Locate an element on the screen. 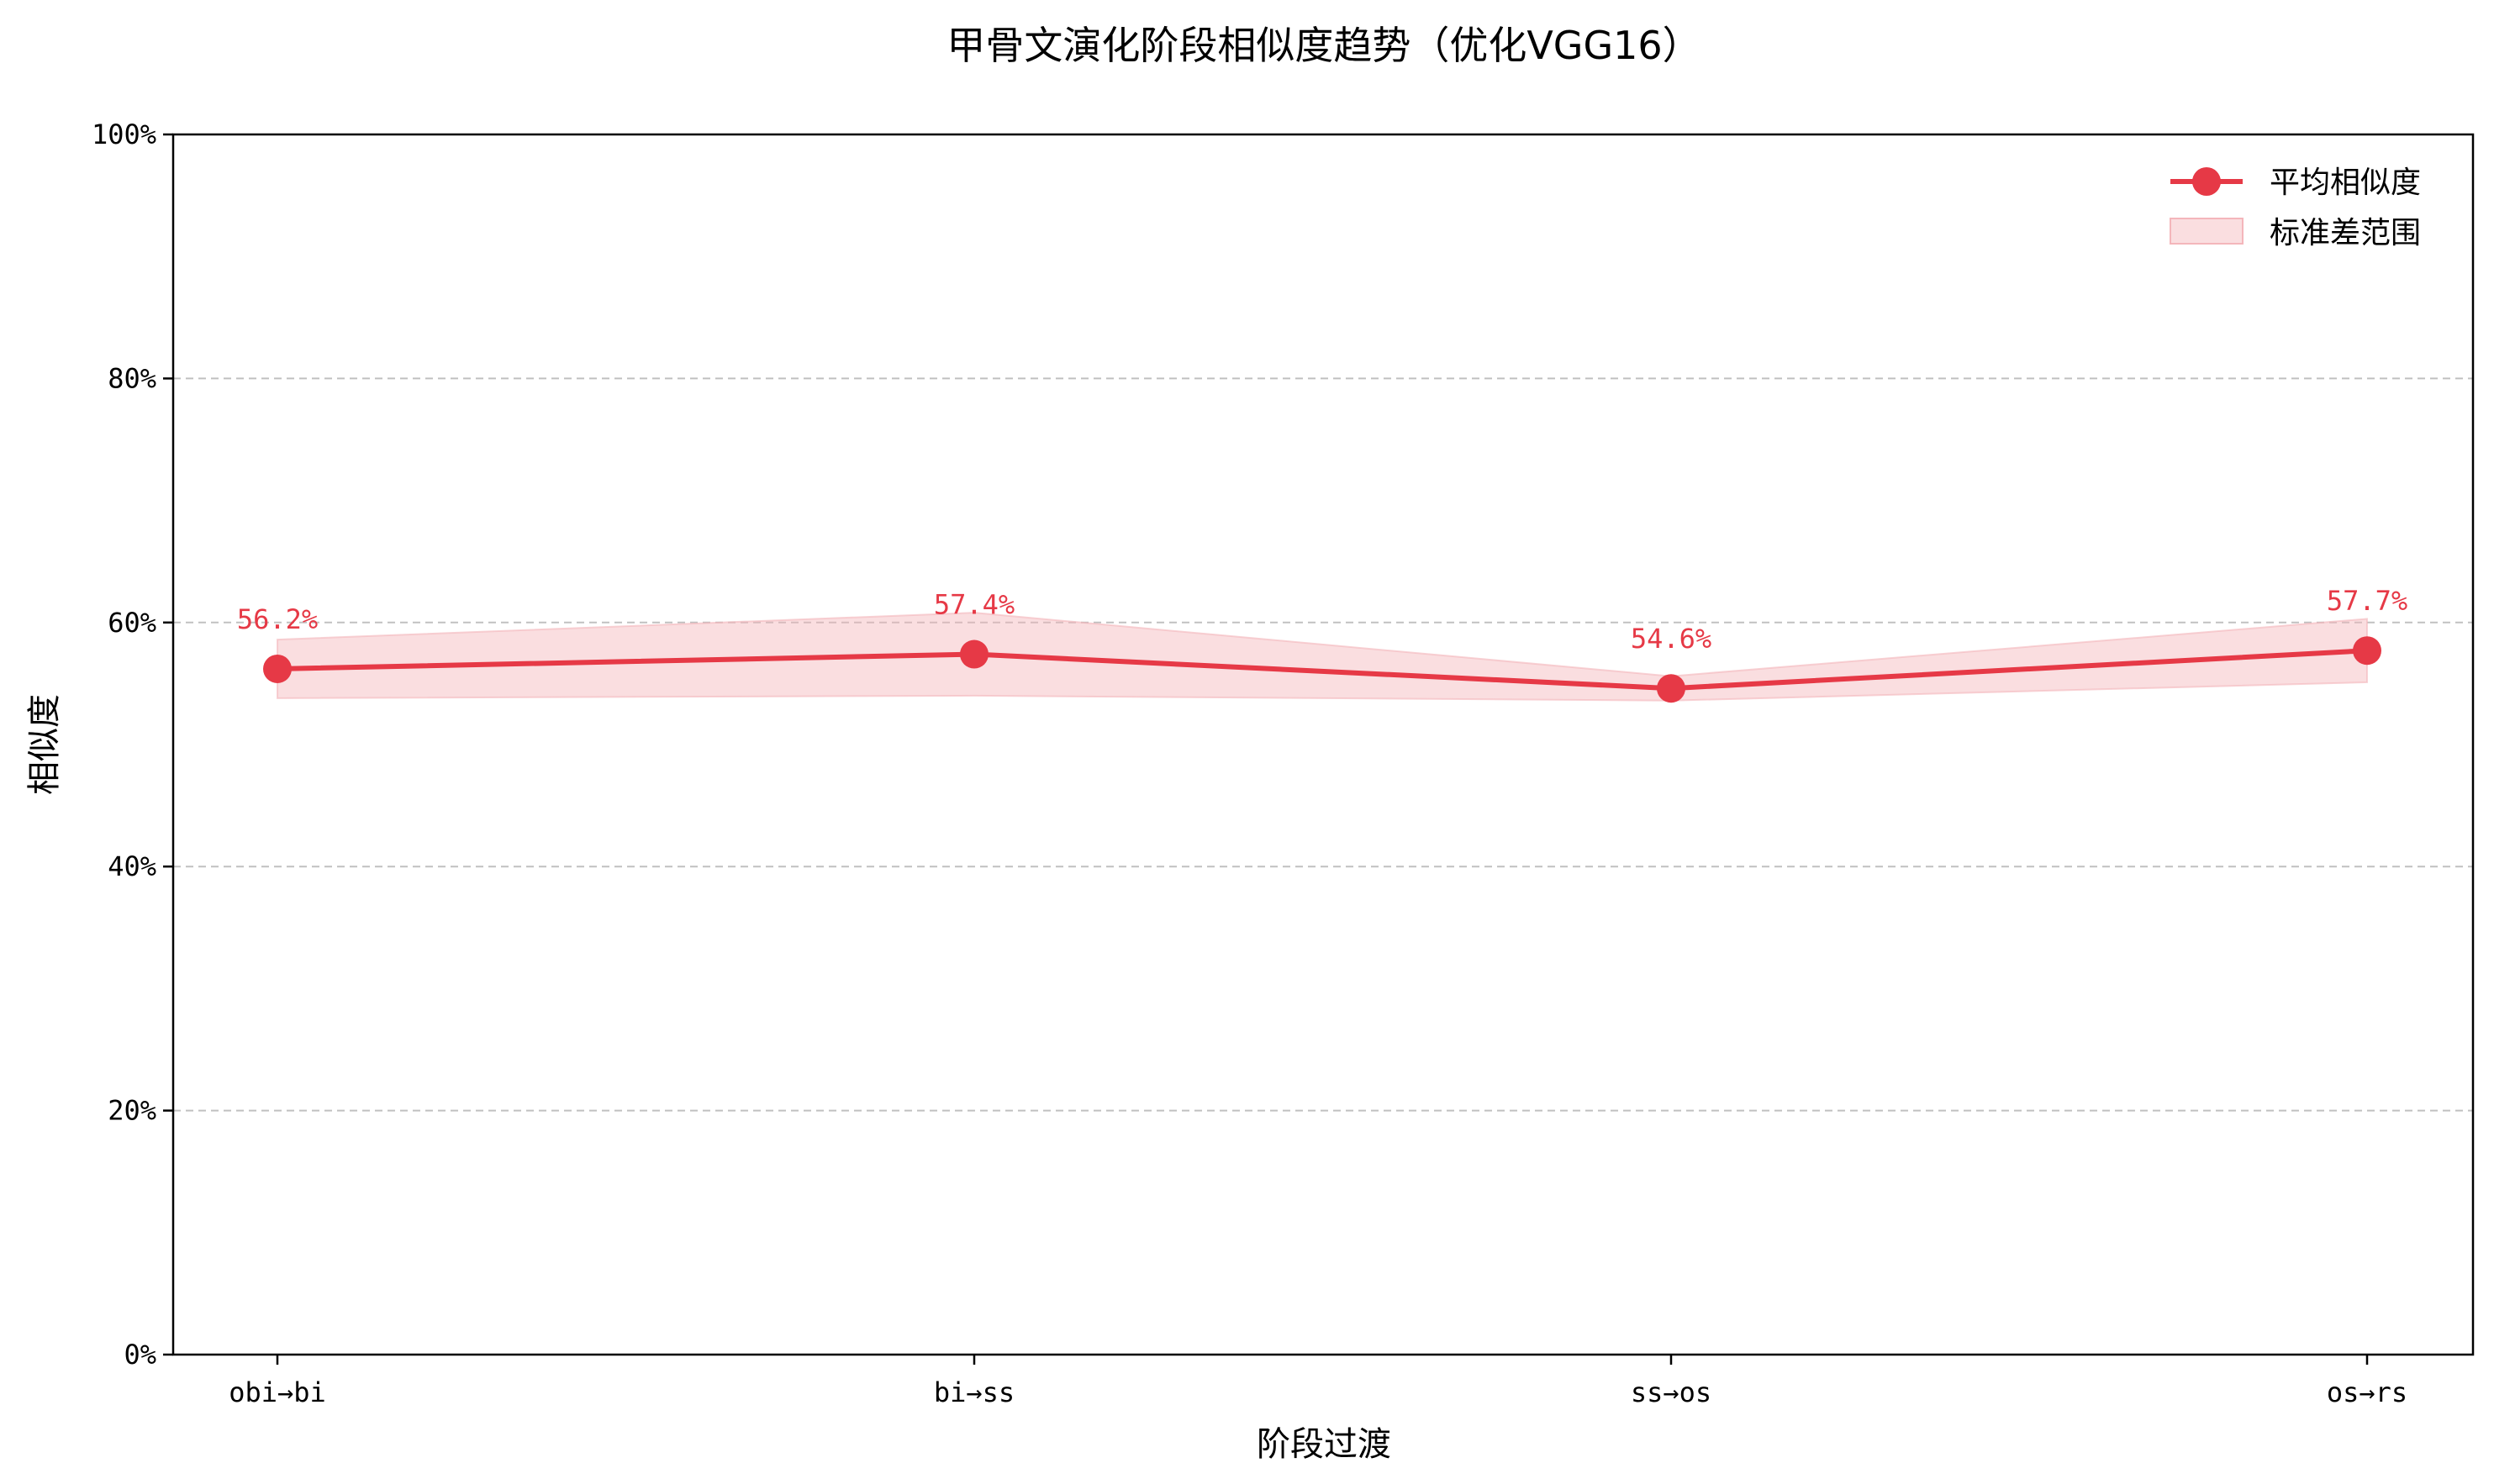 The image size is (2494, 1484). x-axis-ticks: obi→bi bi→ss ss→os os→rs is located at coordinates (1318, 1381).